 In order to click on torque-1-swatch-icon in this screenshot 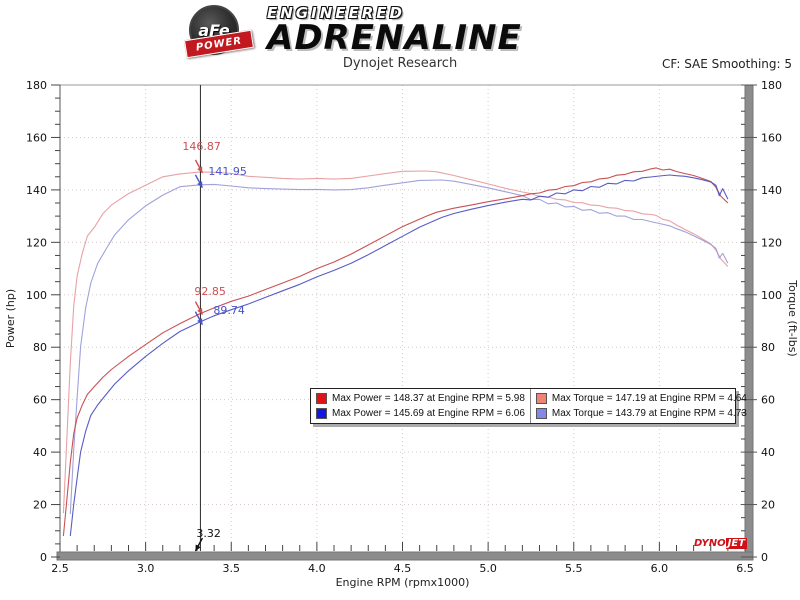, I will do `click(541, 398)`.